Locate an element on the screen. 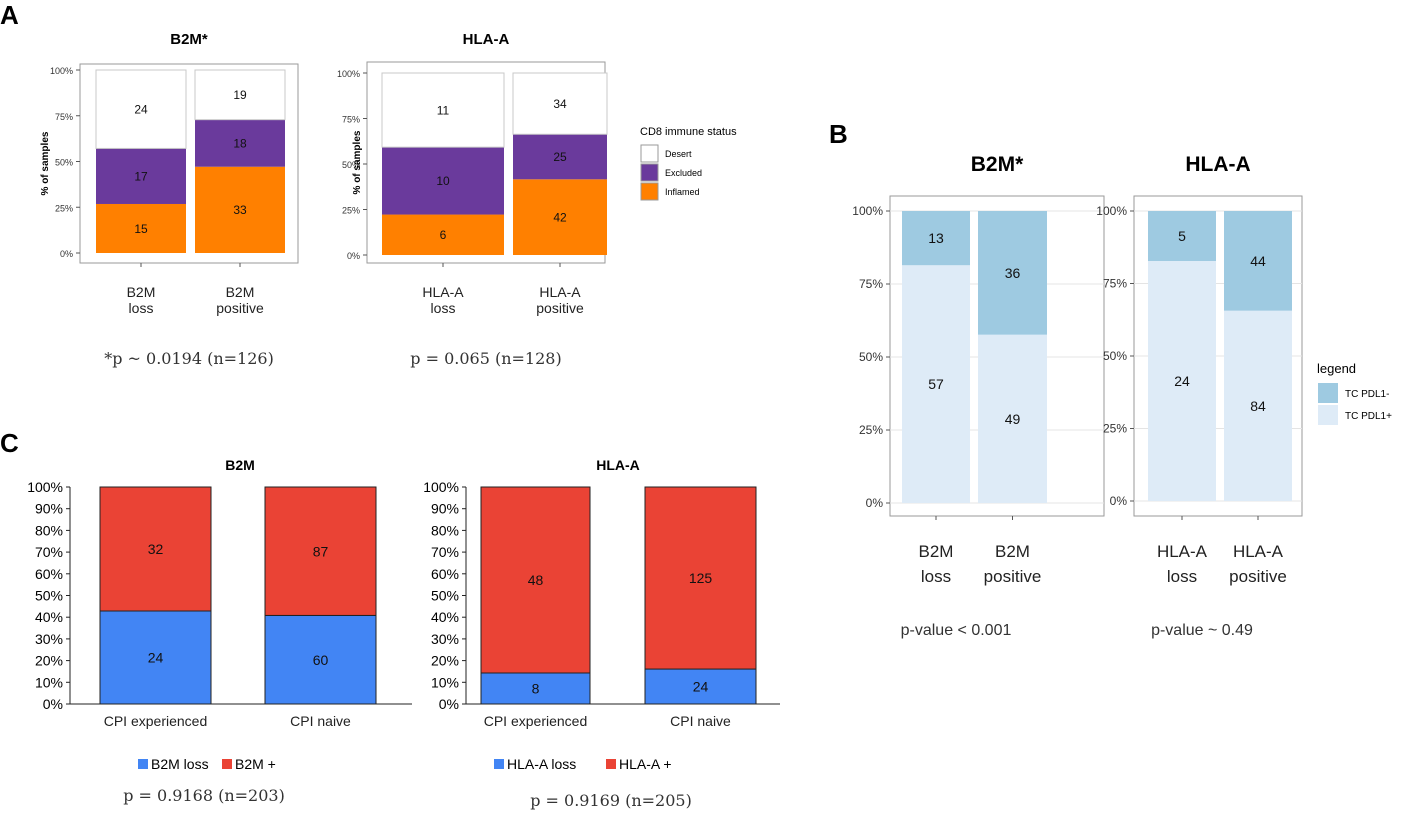 Image resolution: width=1402 pixels, height=818 pixels. y-tick-label: 75% is located at coordinates (871, 284).